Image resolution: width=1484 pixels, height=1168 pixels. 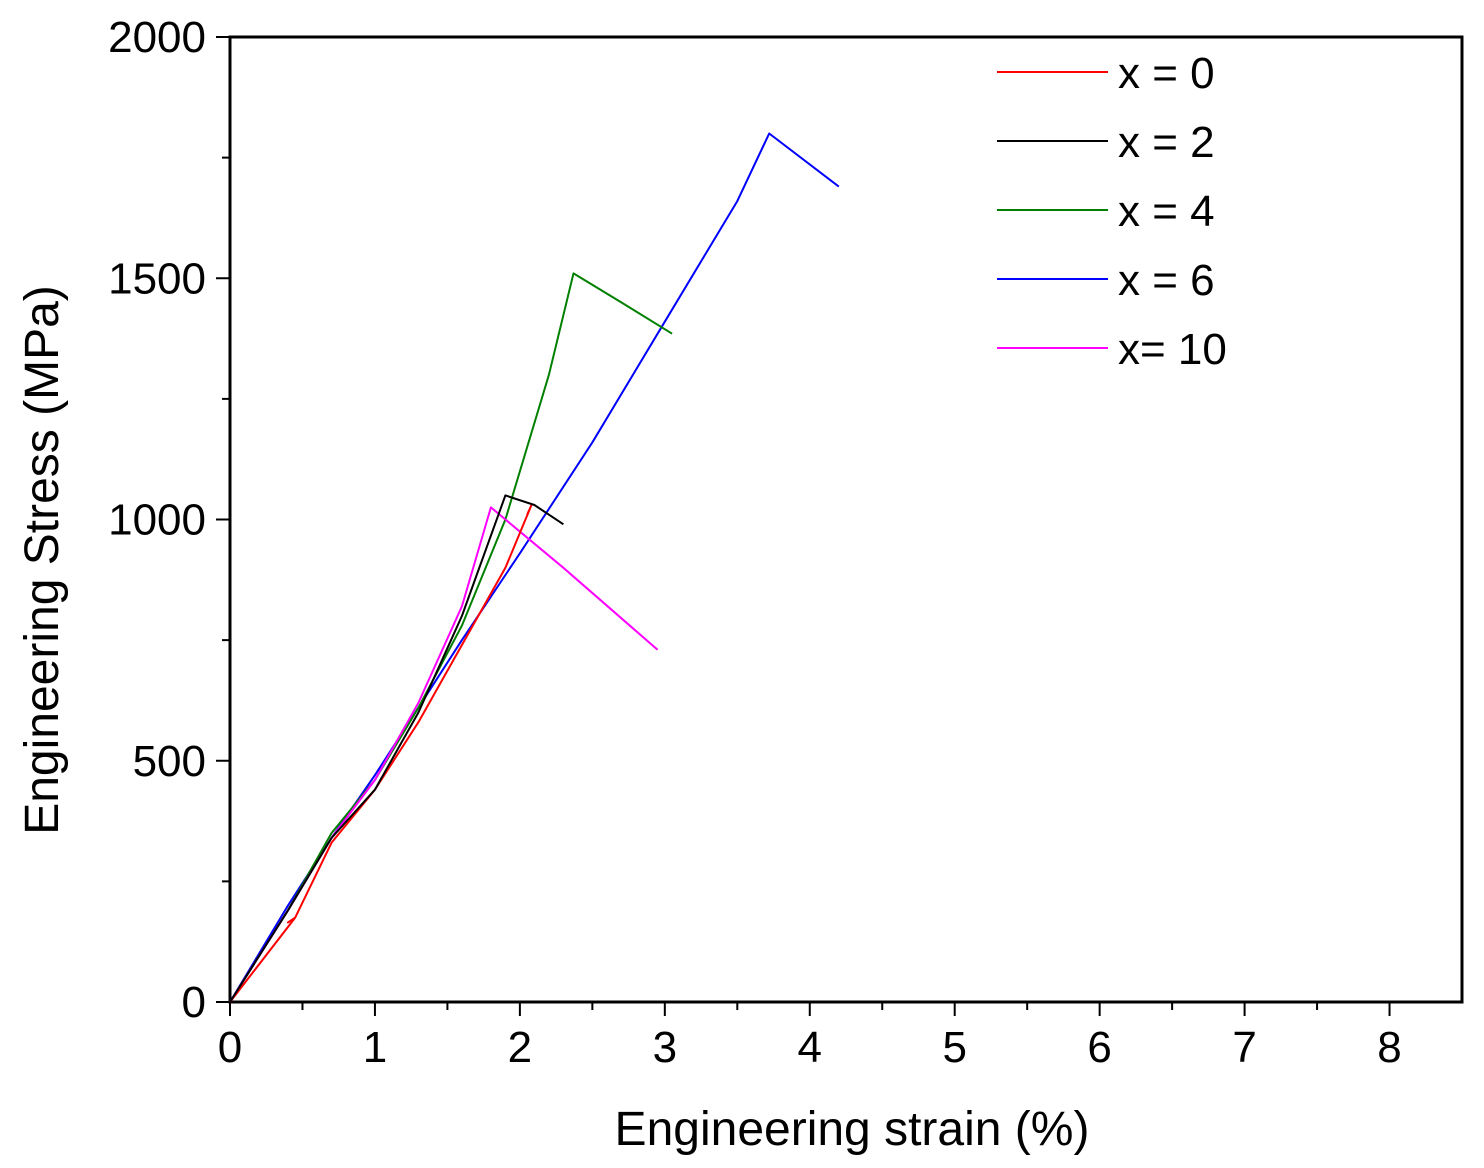 I want to click on y-axis-ticks: 0 500 1000 1500 2000, so click(x=169, y=520).